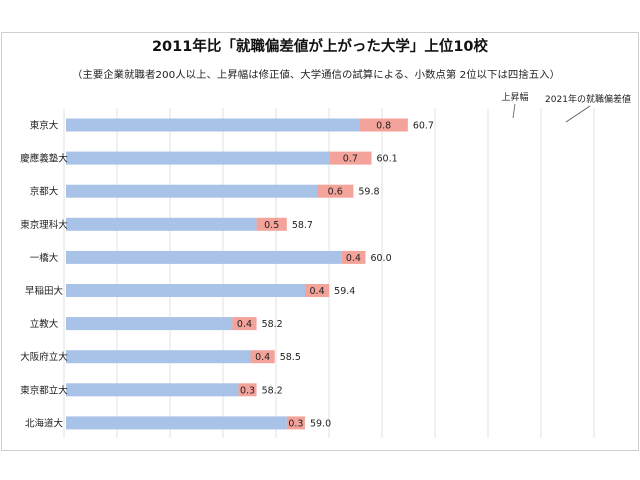  I want to click on category-label: 早稲田大, so click(44, 291).